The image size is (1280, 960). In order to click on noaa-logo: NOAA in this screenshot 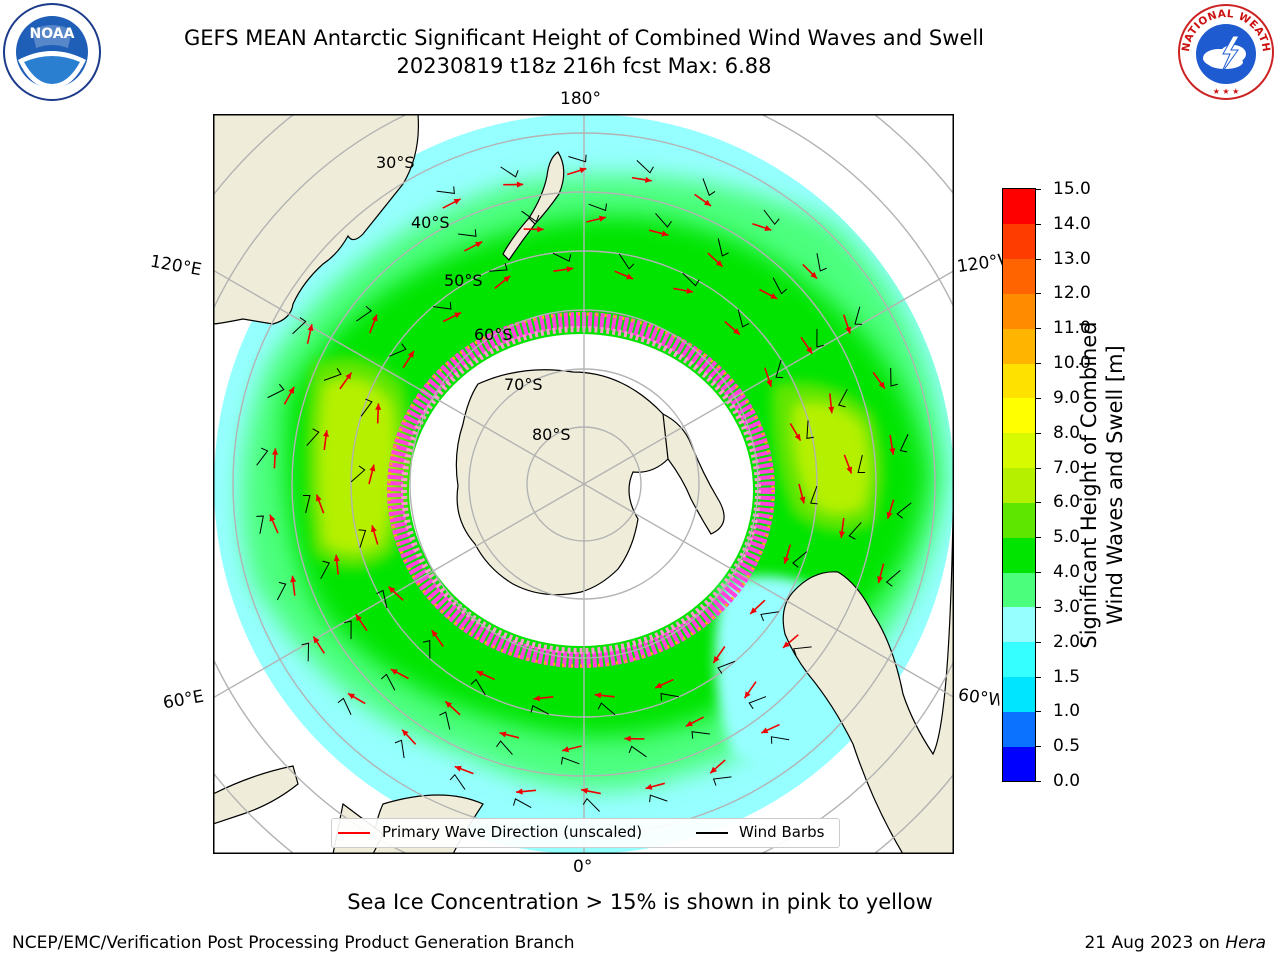, I will do `click(52, 52)`.